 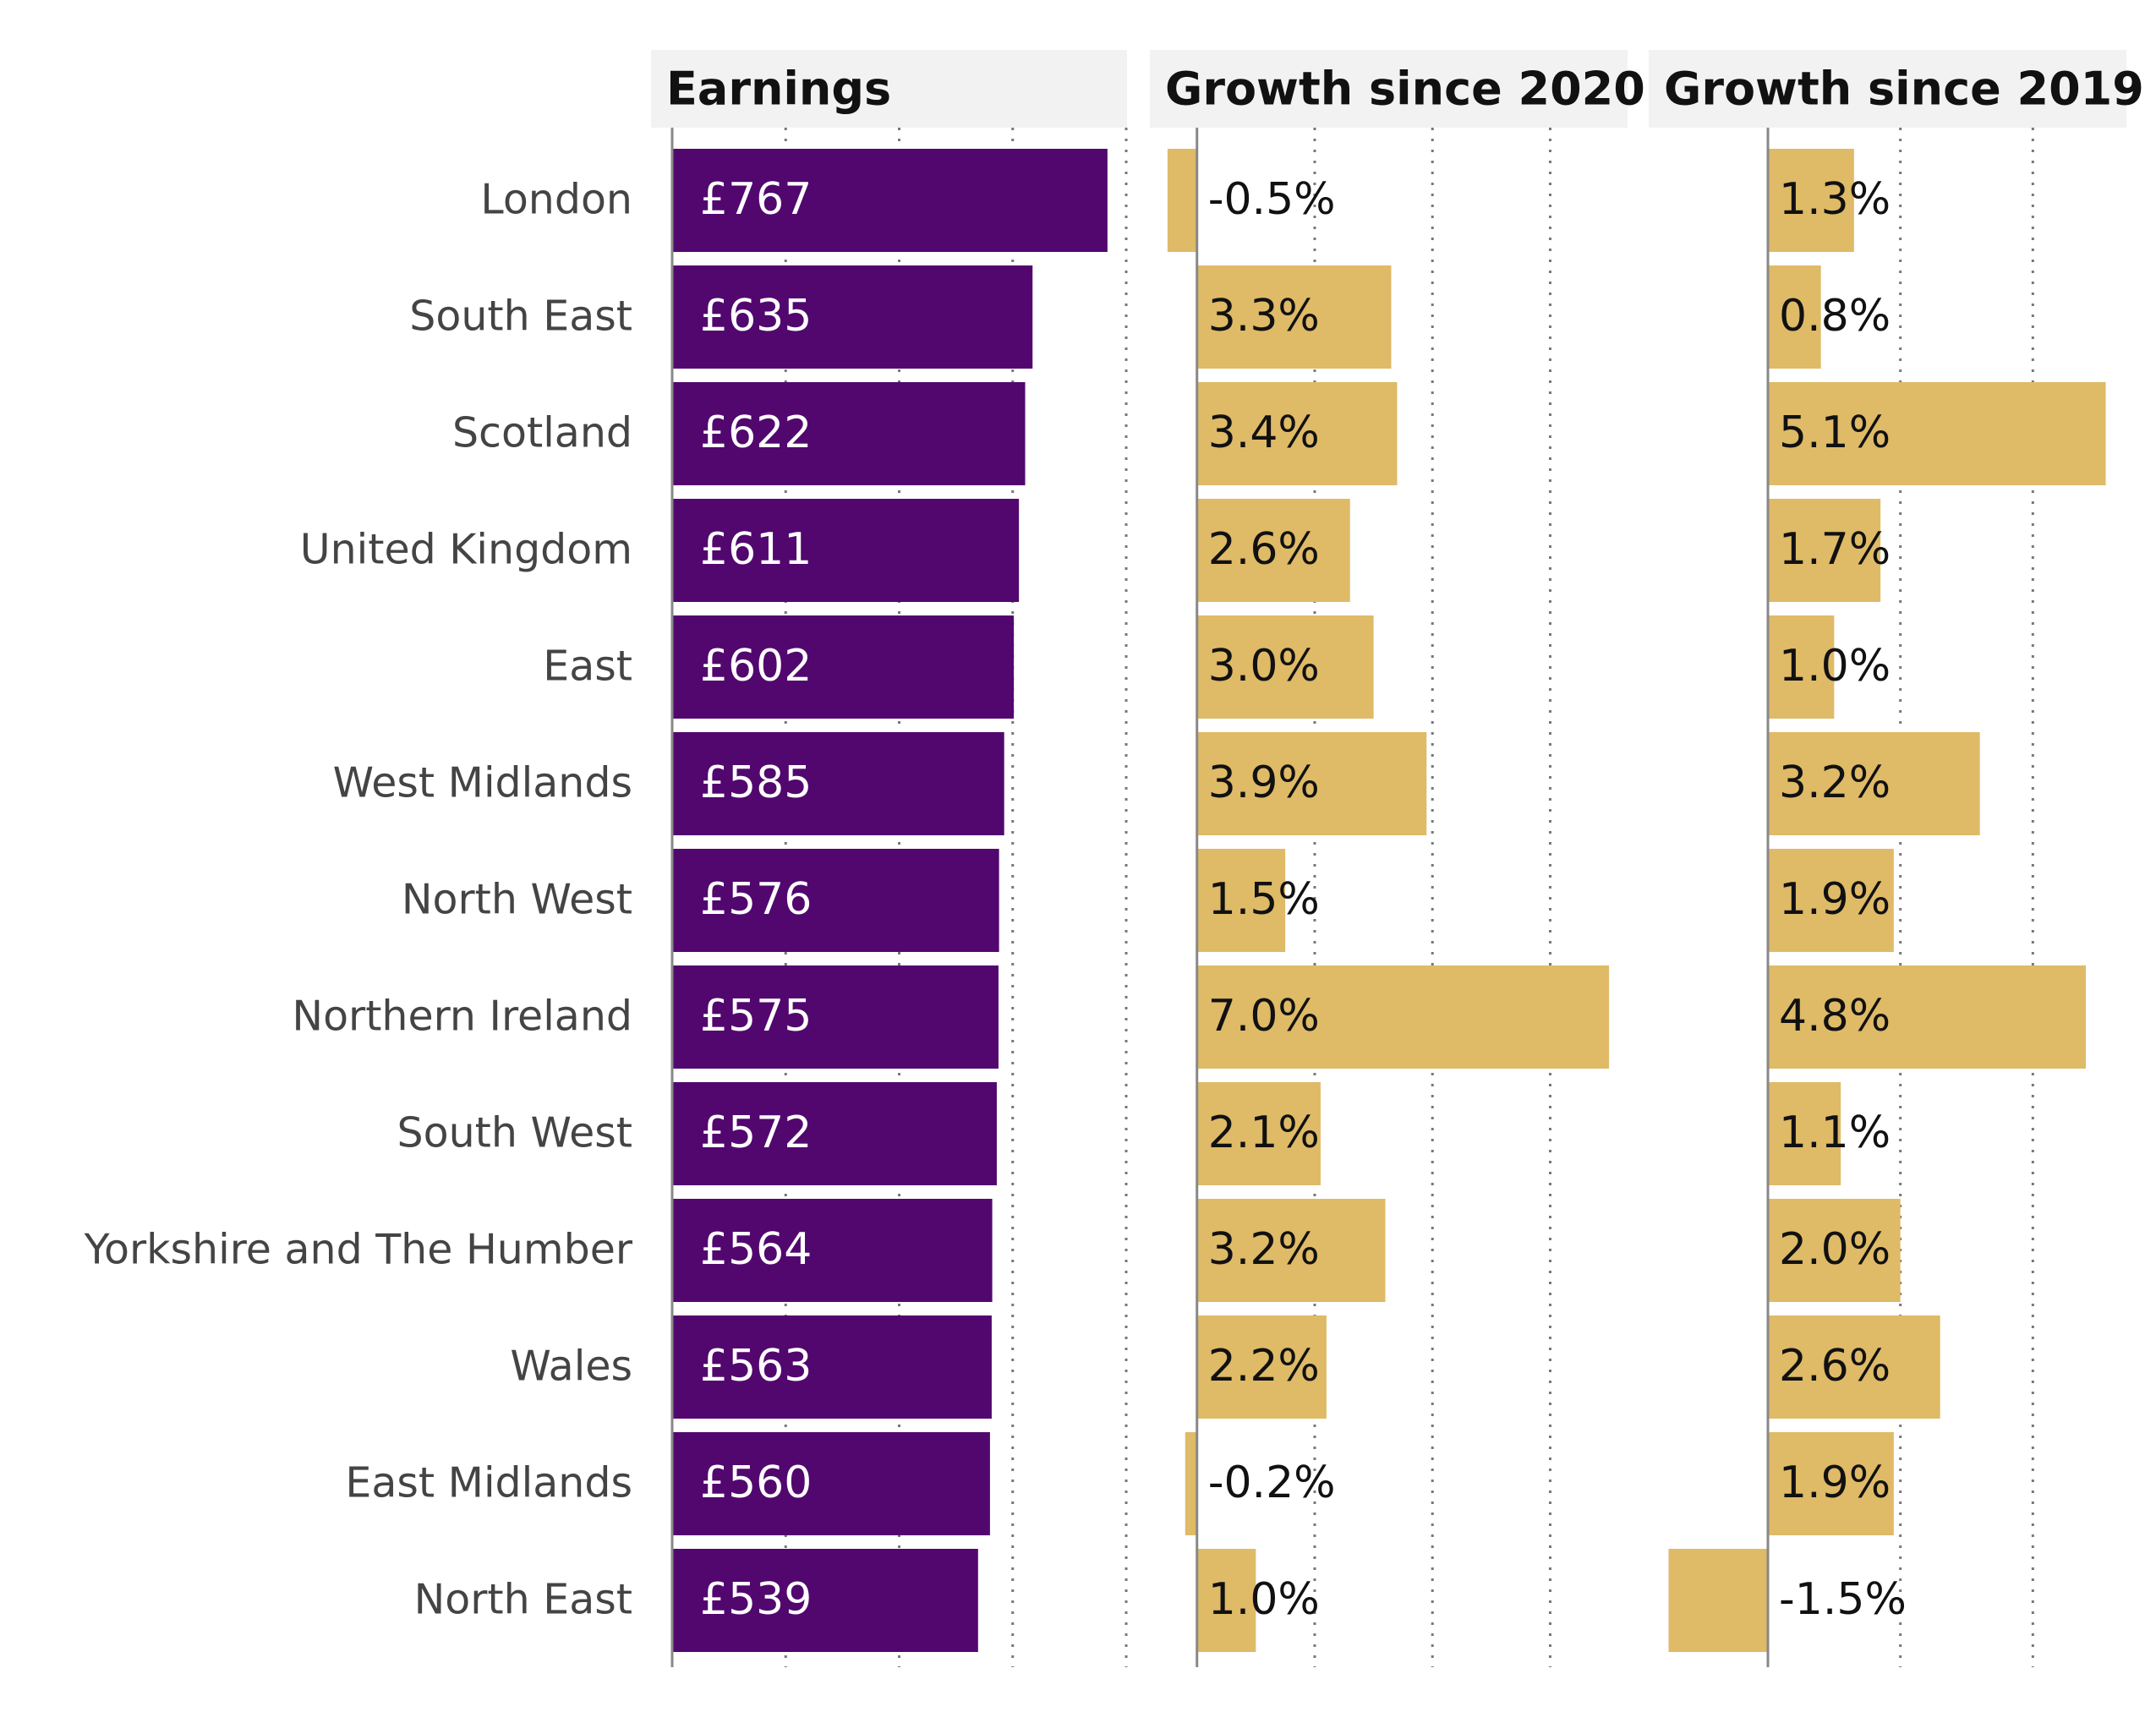 I want to click on category-label: North East, so click(x=523, y=1600).